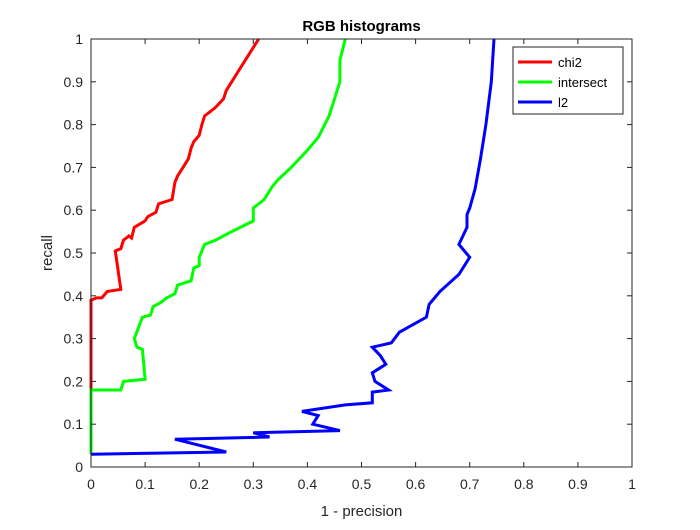 The width and height of the screenshot is (700, 530). What do you see at coordinates (361, 26) in the screenshot?
I see `chart-title: RGB histograms` at bounding box center [361, 26].